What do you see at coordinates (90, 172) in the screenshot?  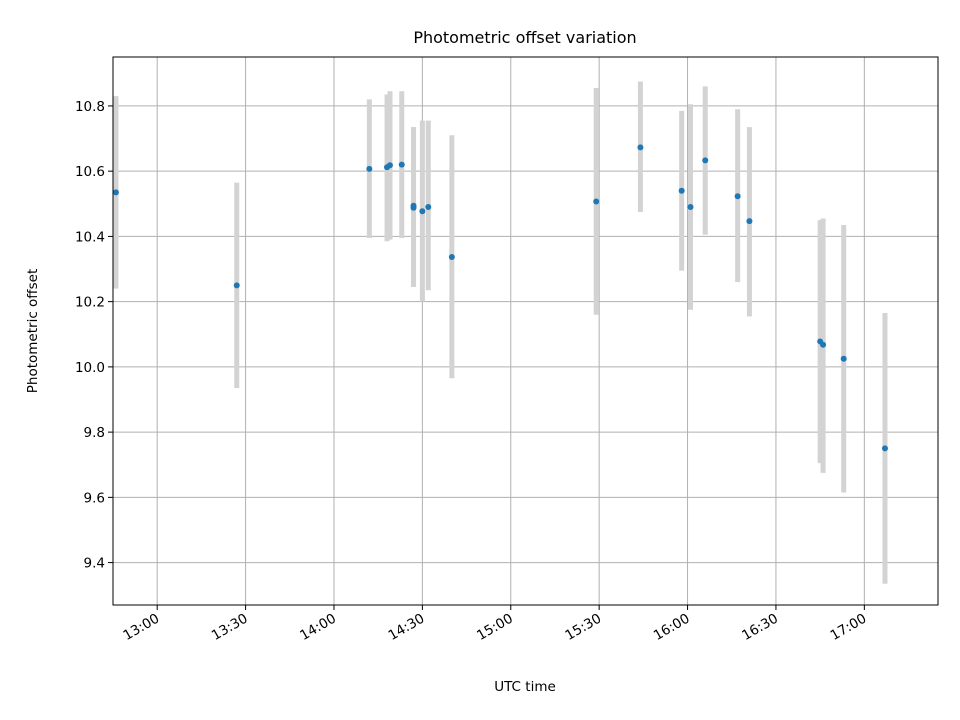 I see `y-tick-label: 10.6` at bounding box center [90, 172].